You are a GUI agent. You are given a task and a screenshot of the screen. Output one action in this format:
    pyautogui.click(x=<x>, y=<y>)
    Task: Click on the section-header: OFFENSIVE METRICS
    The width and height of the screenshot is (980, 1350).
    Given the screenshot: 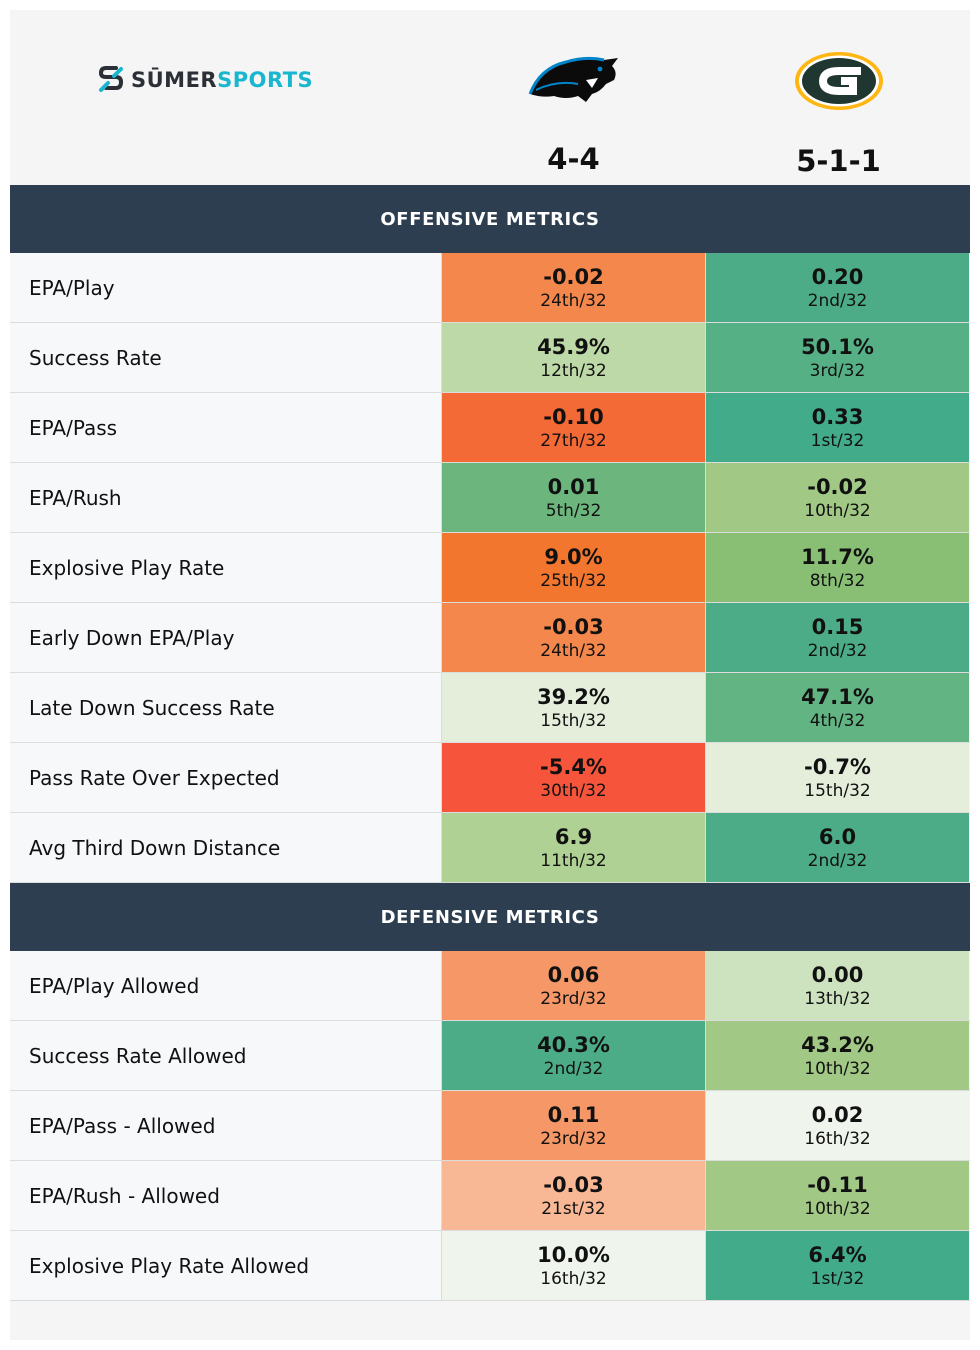 What is the action you would take?
    pyautogui.click(x=490, y=219)
    